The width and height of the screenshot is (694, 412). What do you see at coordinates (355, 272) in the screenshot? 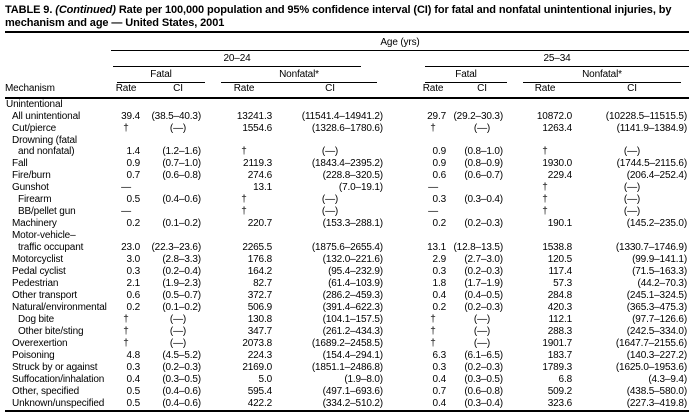
I see `ci-cell: (95.4–232.9)` at bounding box center [355, 272].